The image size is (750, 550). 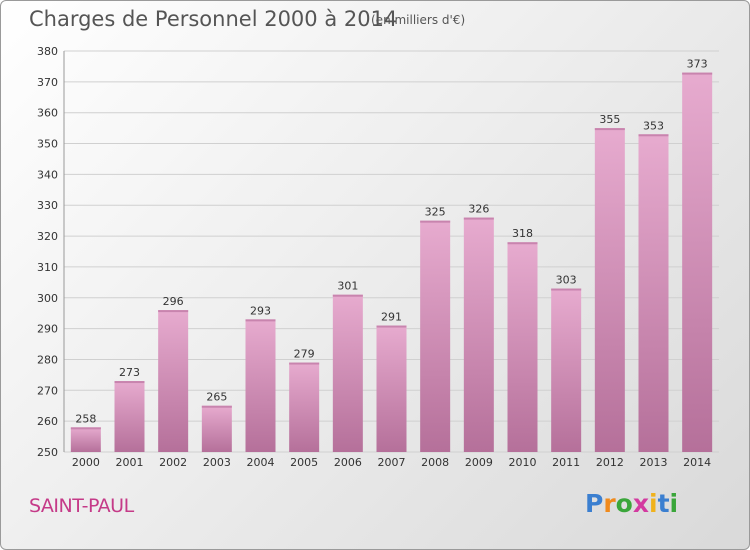 What do you see at coordinates (47, 421) in the screenshot?
I see `y-tick-label: 260` at bounding box center [47, 421].